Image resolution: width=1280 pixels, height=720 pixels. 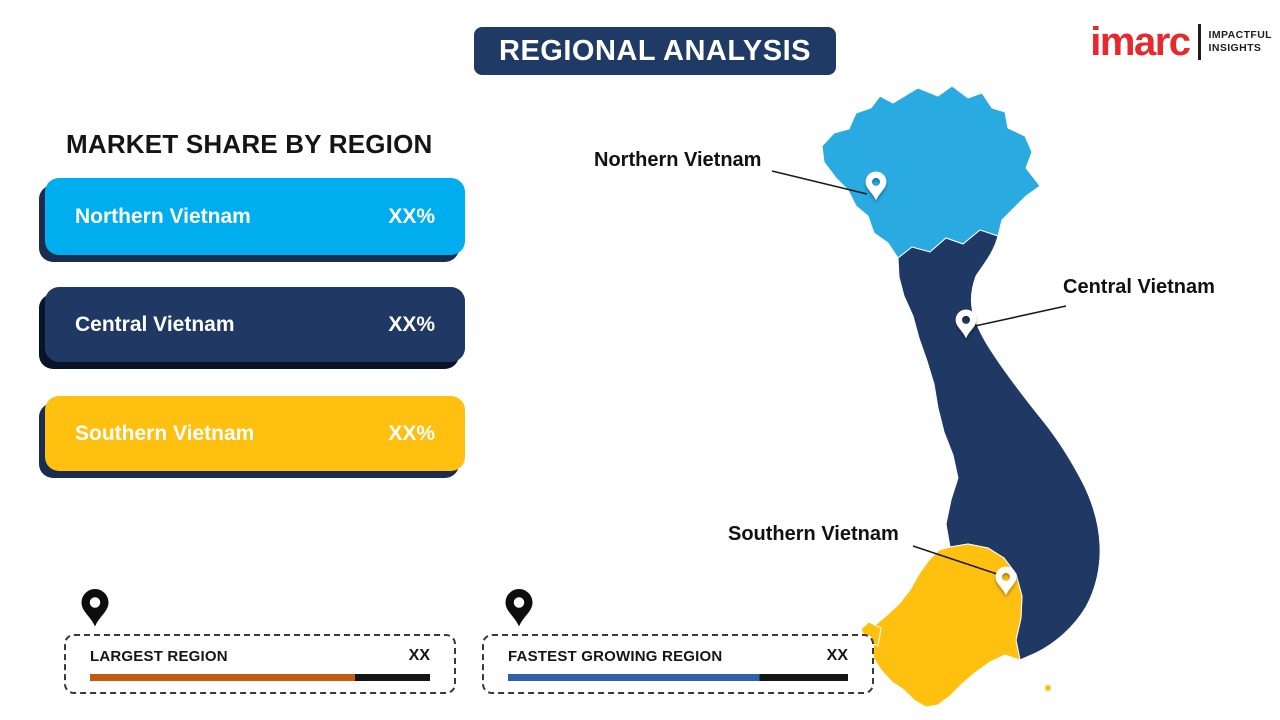 I want to click on map-region-southern-vietnam, so click(x=944, y=625).